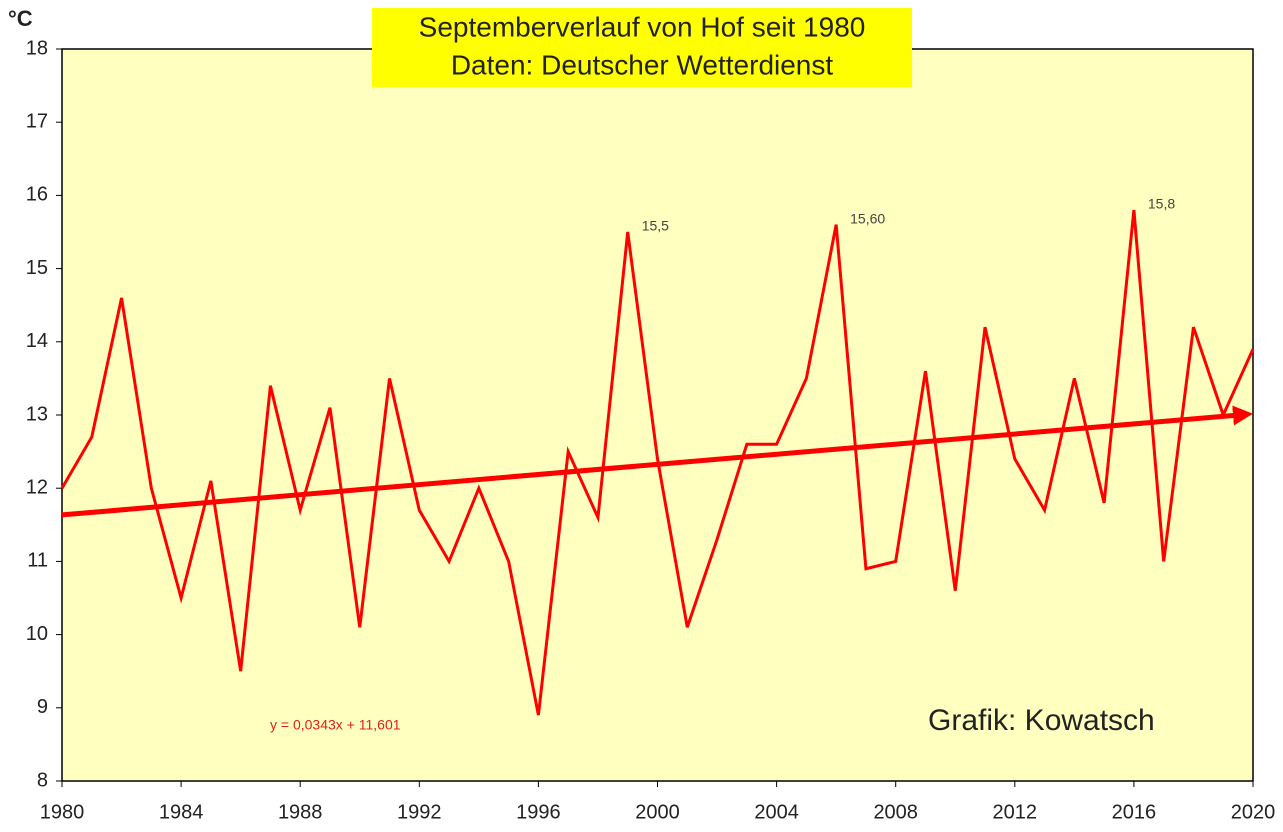 This screenshot has width=1283, height=832. What do you see at coordinates (37, 341) in the screenshot?
I see `y-tick-label: 14` at bounding box center [37, 341].